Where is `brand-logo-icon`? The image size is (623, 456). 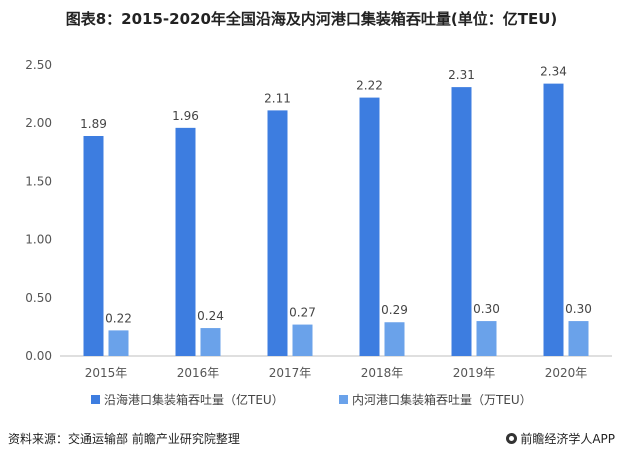
brand-logo-icon is located at coordinates (512, 438).